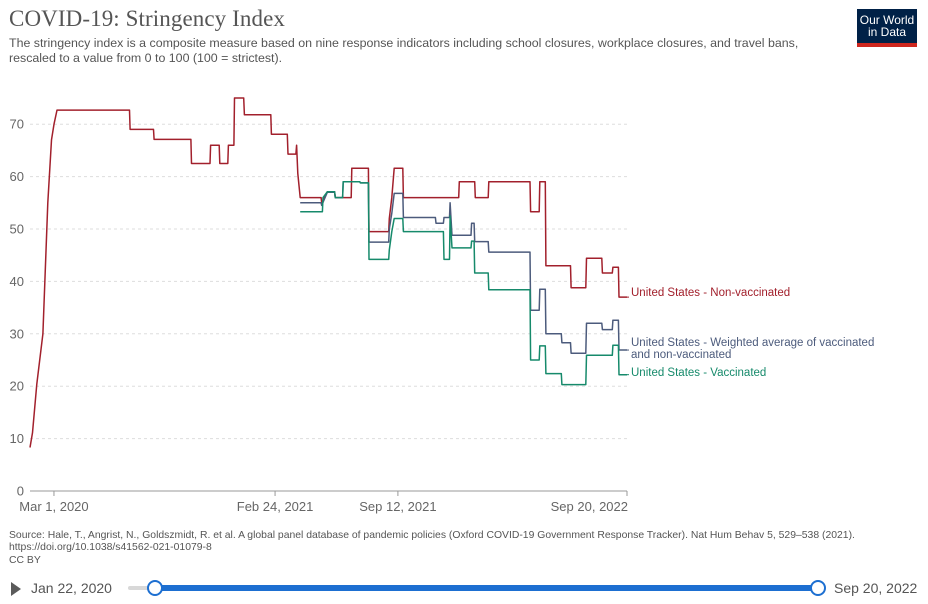  Describe the element at coordinates (710, 293) in the screenshot. I see `series-end-label: United States - Non-vaccinated` at that location.